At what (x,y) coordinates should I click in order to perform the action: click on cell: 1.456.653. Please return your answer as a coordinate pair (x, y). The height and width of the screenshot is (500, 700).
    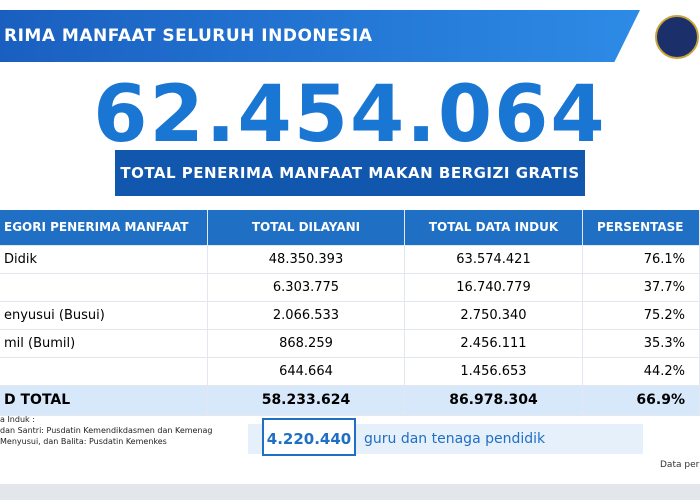
    Looking at the image, I should click on (494, 371).